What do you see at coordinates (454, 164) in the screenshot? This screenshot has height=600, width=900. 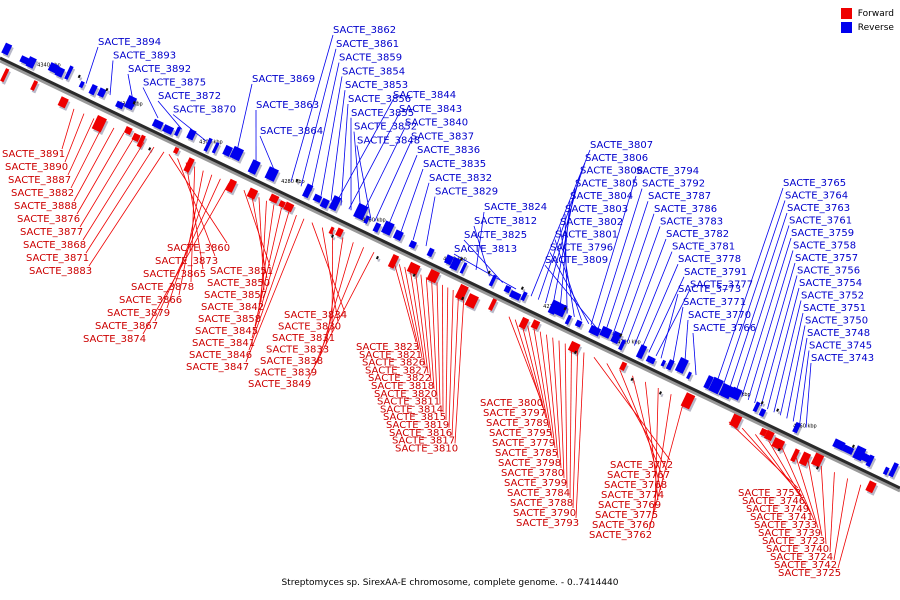 I see `gene-label: SACTE_3835` at bounding box center [454, 164].